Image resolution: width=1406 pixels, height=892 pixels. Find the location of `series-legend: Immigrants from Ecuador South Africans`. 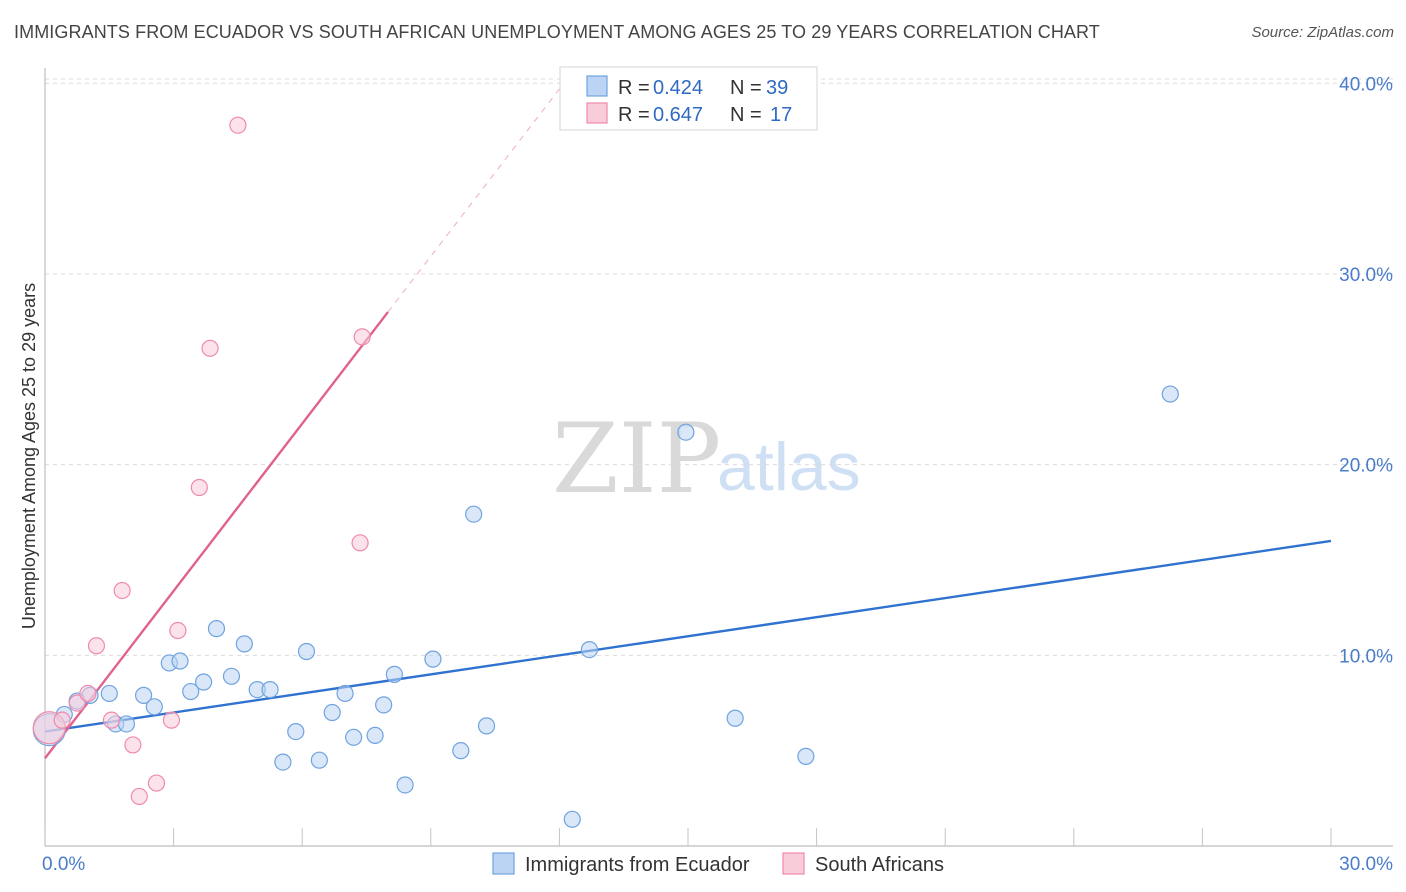

series-legend: Immigrants from Ecuador South Africans is located at coordinates (718, 864).